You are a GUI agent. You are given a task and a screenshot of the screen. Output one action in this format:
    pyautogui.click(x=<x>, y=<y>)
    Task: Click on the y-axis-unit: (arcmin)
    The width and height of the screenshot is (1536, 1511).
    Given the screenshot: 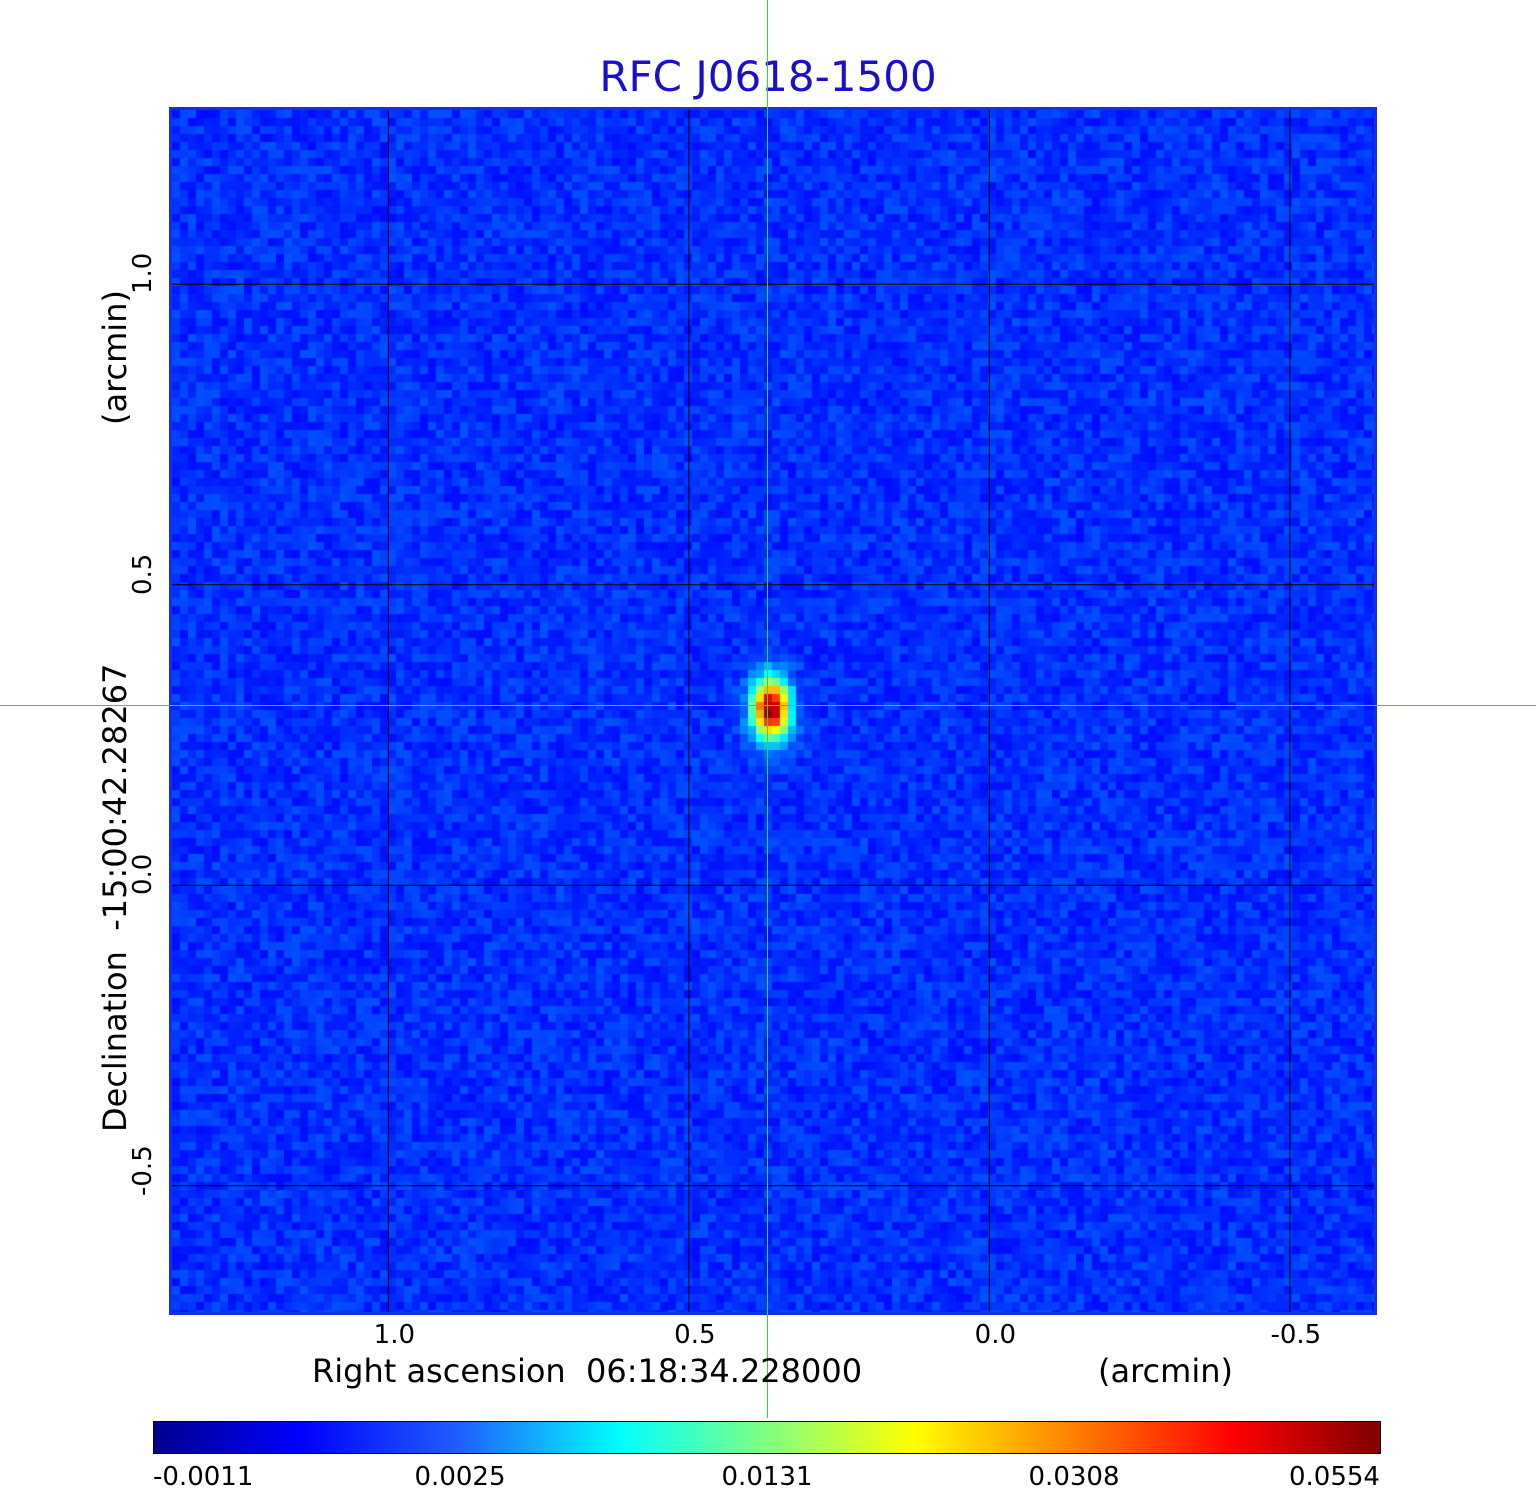 What is the action you would take?
    pyautogui.click(x=115, y=357)
    